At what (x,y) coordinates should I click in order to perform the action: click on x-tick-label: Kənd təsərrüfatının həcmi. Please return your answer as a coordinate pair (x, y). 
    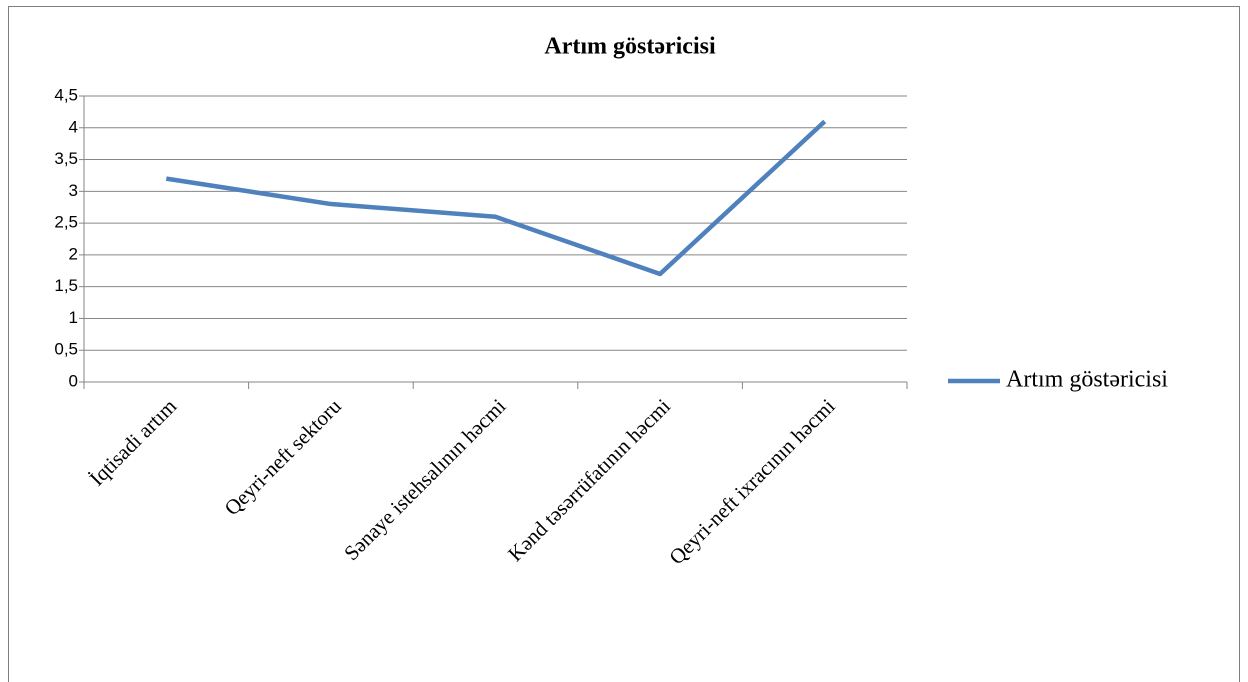
    Looking at the image, I should click on (589, 480).